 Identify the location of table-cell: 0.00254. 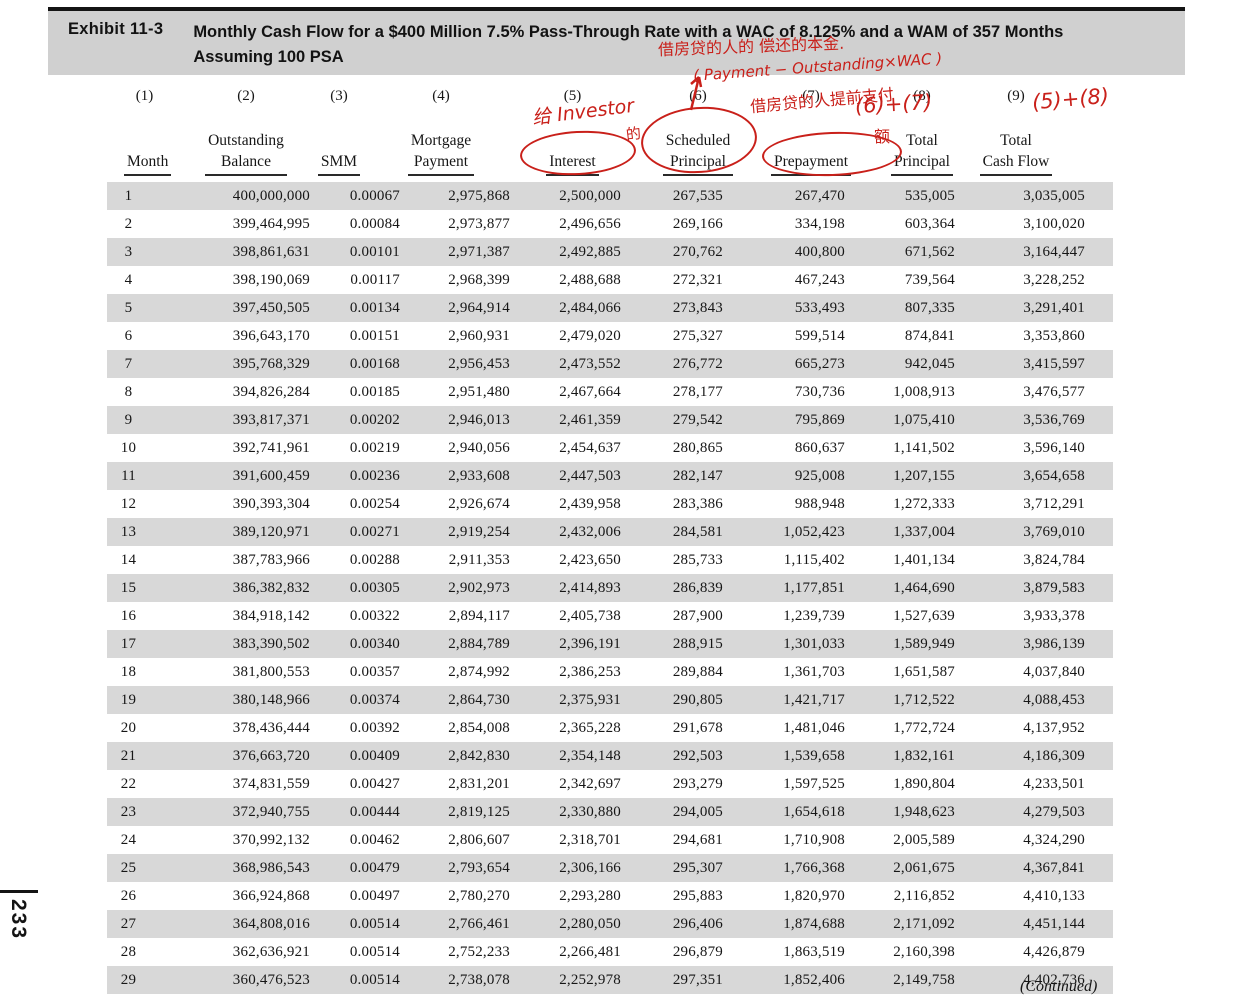
(374, 503).